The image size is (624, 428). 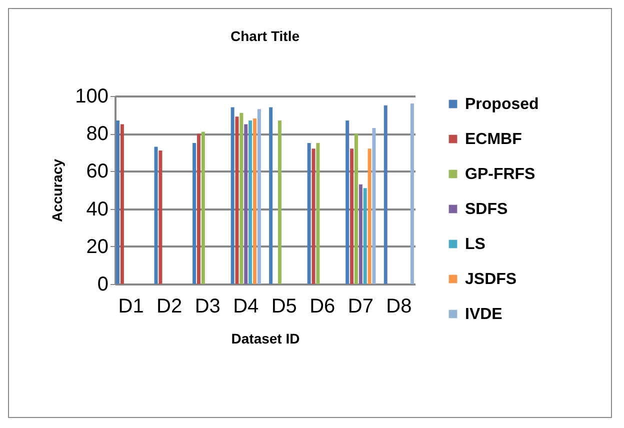 I want to click on x-tick-label: D4, so click(x=246, y=307).